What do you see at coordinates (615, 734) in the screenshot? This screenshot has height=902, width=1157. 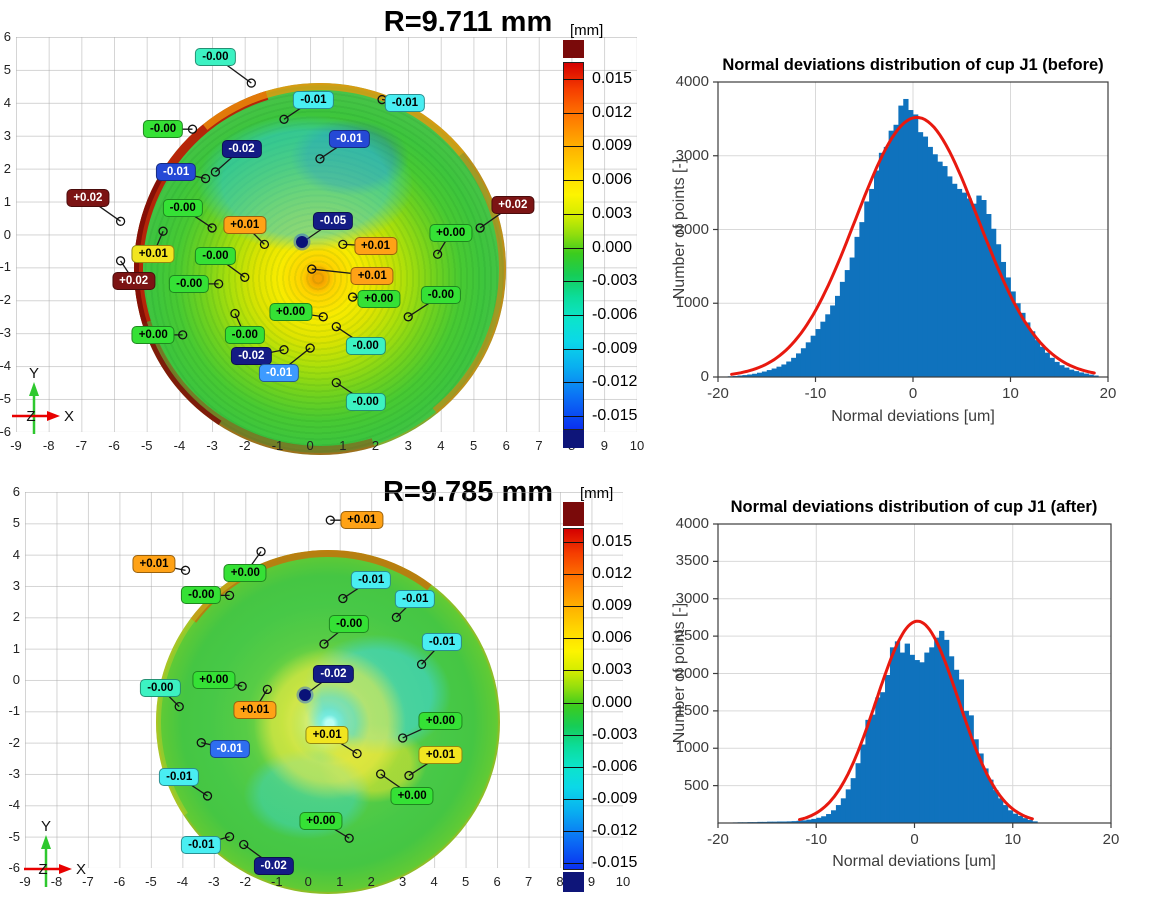 I see `colorbar-tick-label: -0.003` at bounding box center [615, 734].